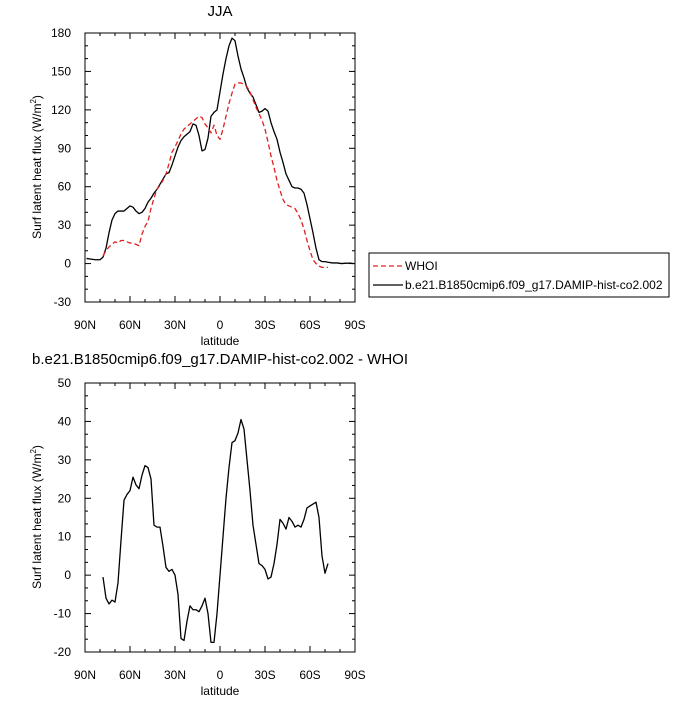 The width and height of the screenshot is (700, 705). I want to click on top-x-tick-label: 0, so click(220, 325).